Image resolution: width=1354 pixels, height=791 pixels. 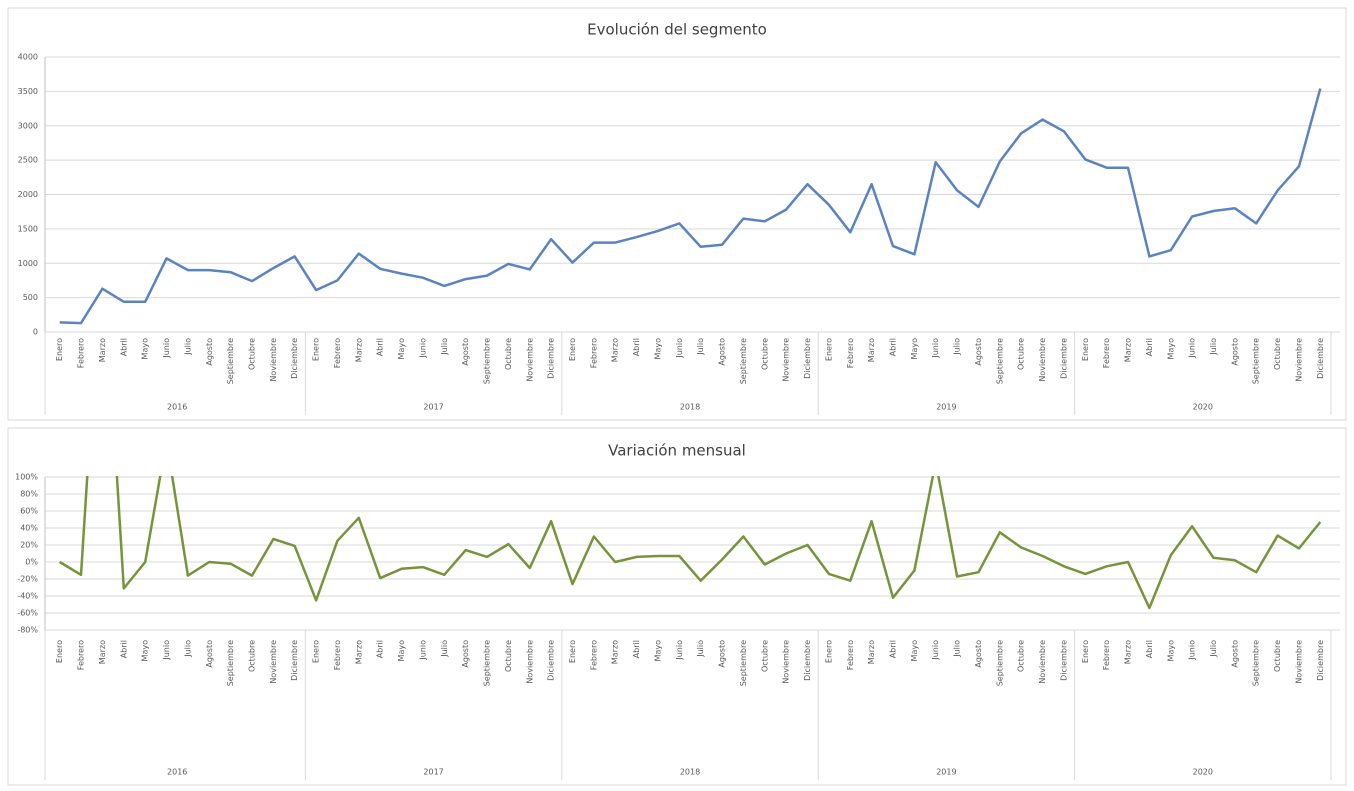 I want to click on y-tick-label: 1500, so click(x=28, y=228).